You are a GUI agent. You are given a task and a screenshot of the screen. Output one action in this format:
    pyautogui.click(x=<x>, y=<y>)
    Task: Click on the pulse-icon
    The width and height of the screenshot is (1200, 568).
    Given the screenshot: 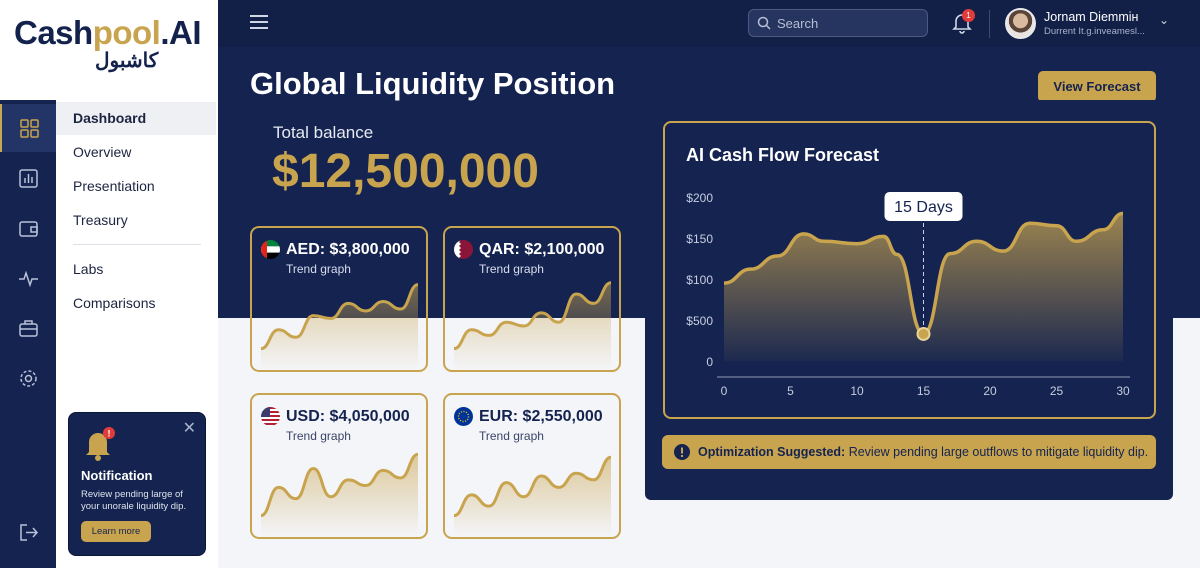 What is the action you would take?
    pyautogui.click(x=28, y=278)
    